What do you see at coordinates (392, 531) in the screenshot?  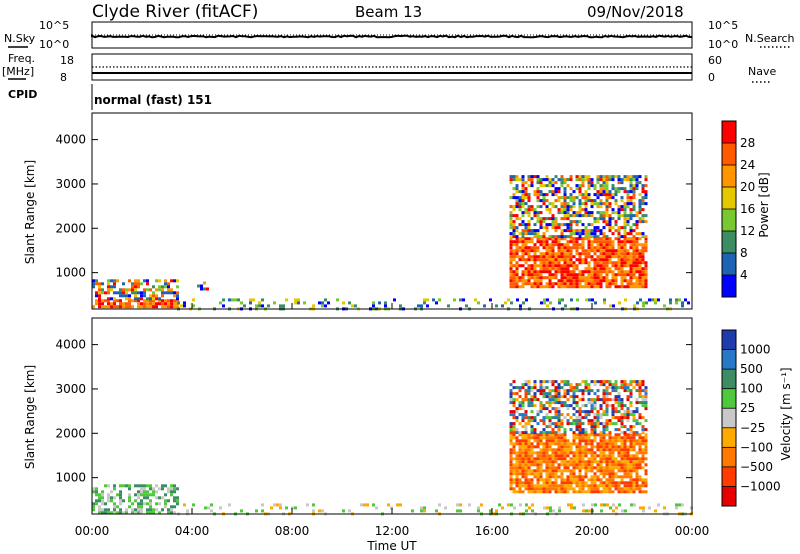 I see `x-tick-label: 12:00` at bounding box center [392, 531].